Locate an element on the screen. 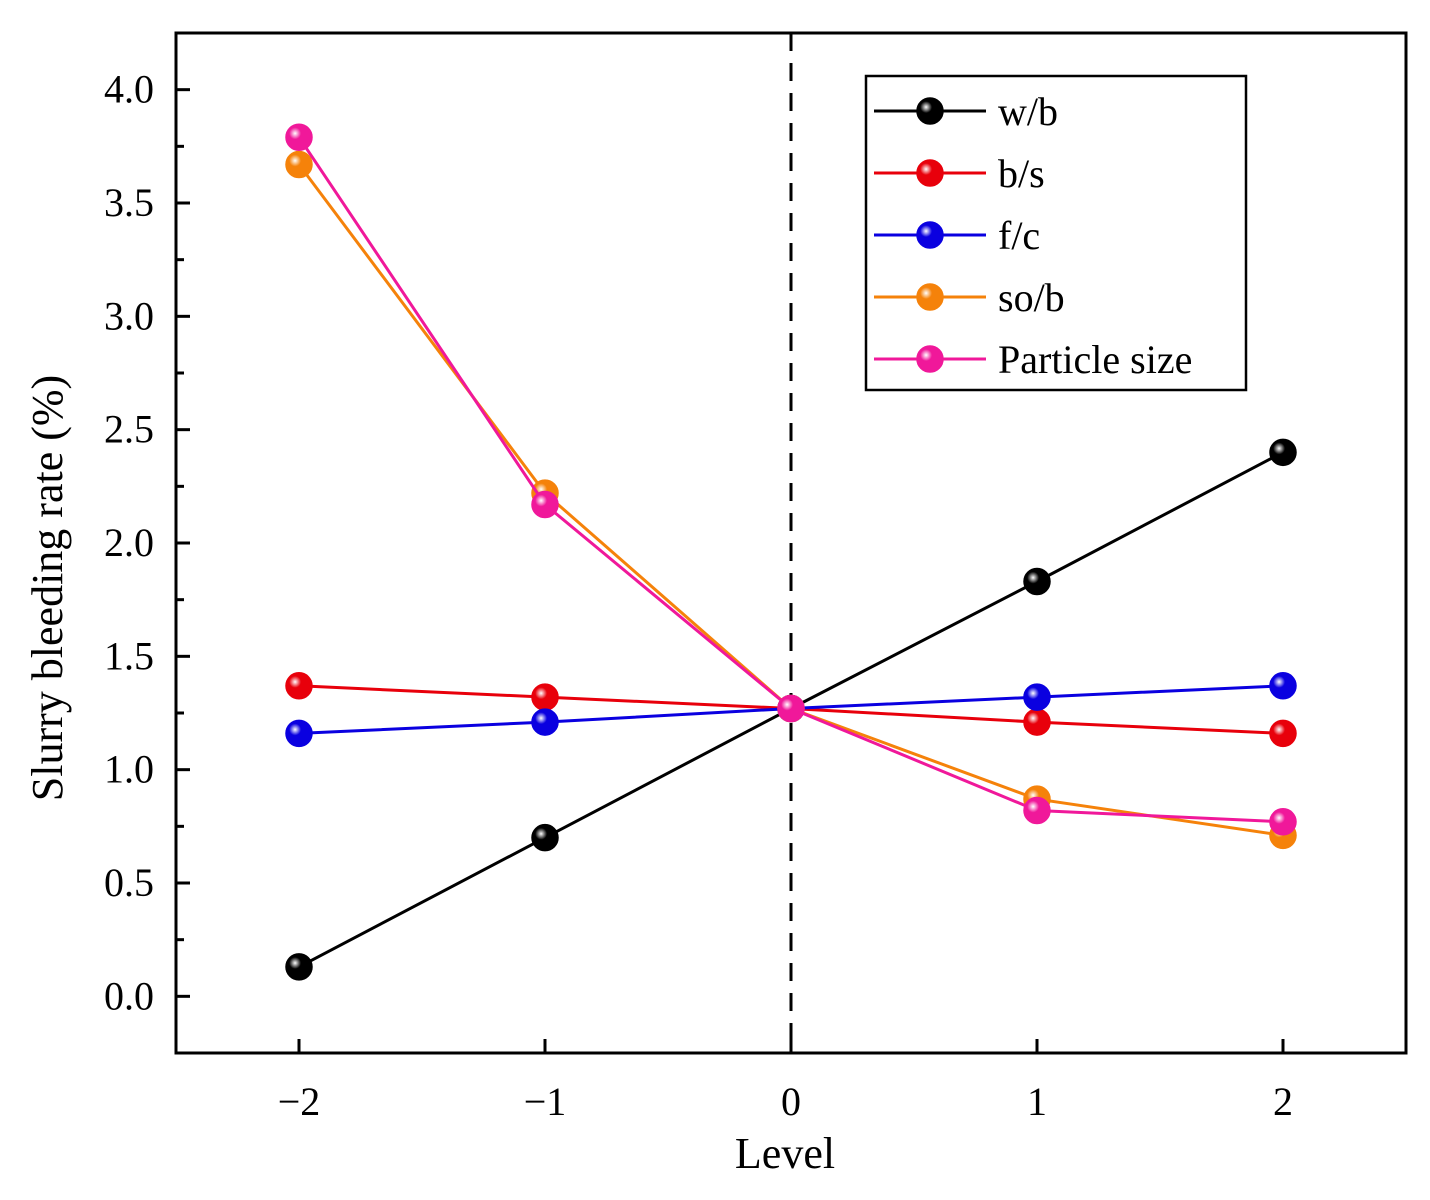  x-tick-label: 2 is located at coordinates (1283, 1101).